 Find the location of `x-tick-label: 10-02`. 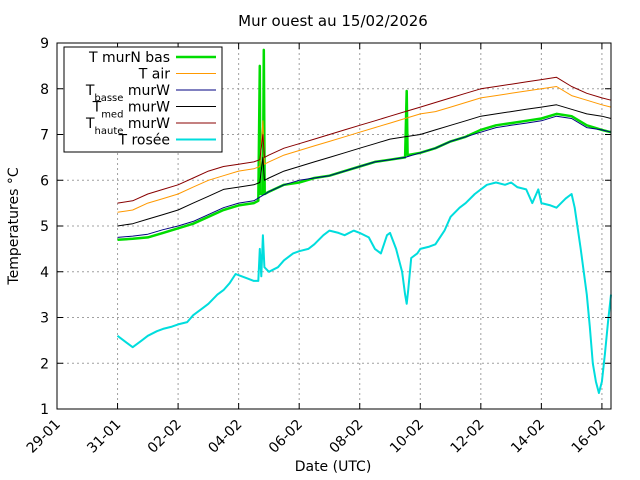

x-tick-label: 10-02 is located at coordinates (407, 437).